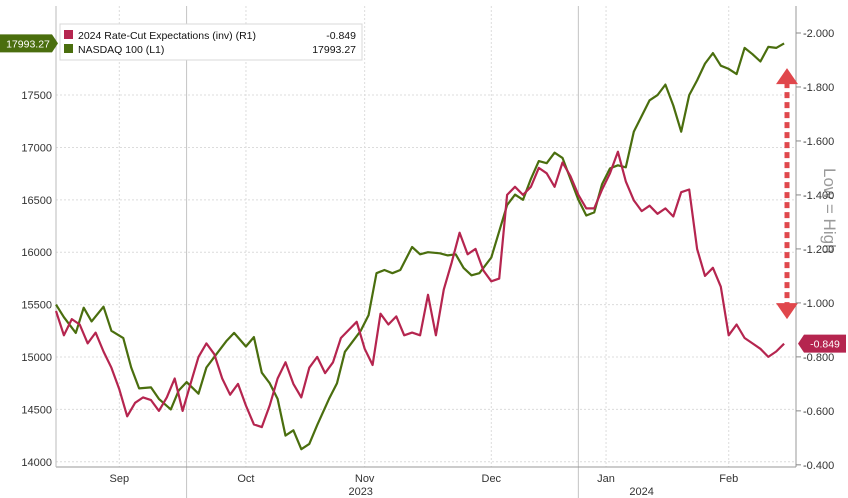  Describe the element at coordinates (818, 412) in the screenshot. I see `right-tick-label-1: -0.600` at that location.